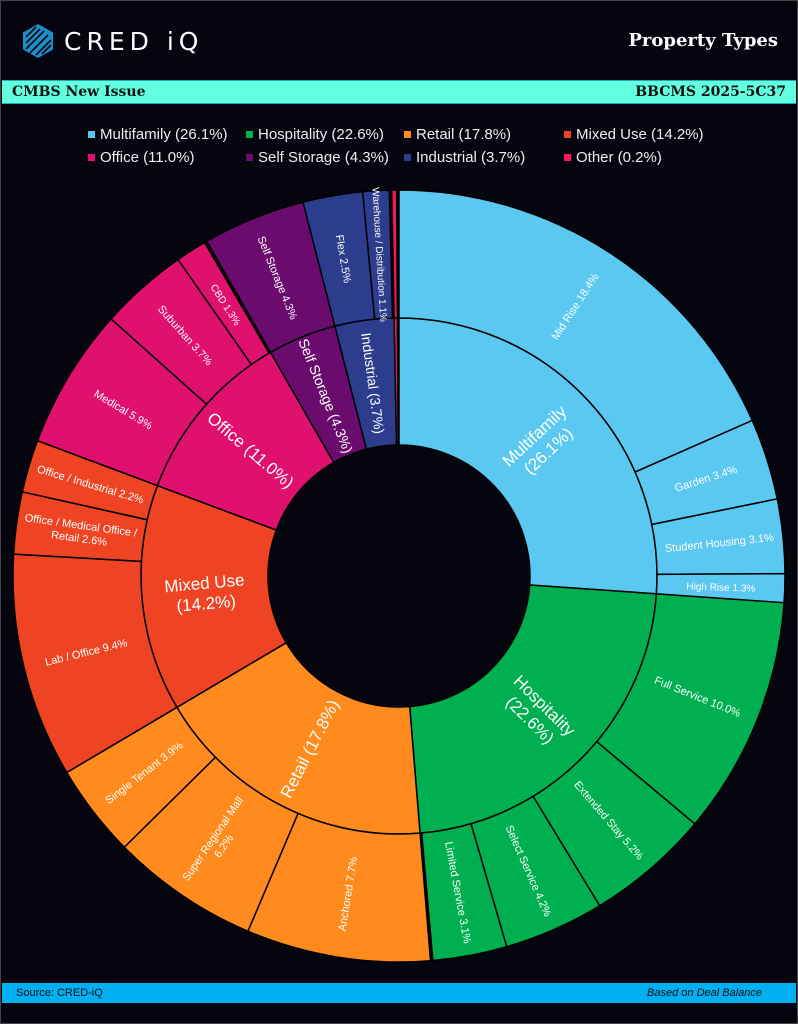  I want to click on legend-label: Retail (17.8%), so click(464, 134).